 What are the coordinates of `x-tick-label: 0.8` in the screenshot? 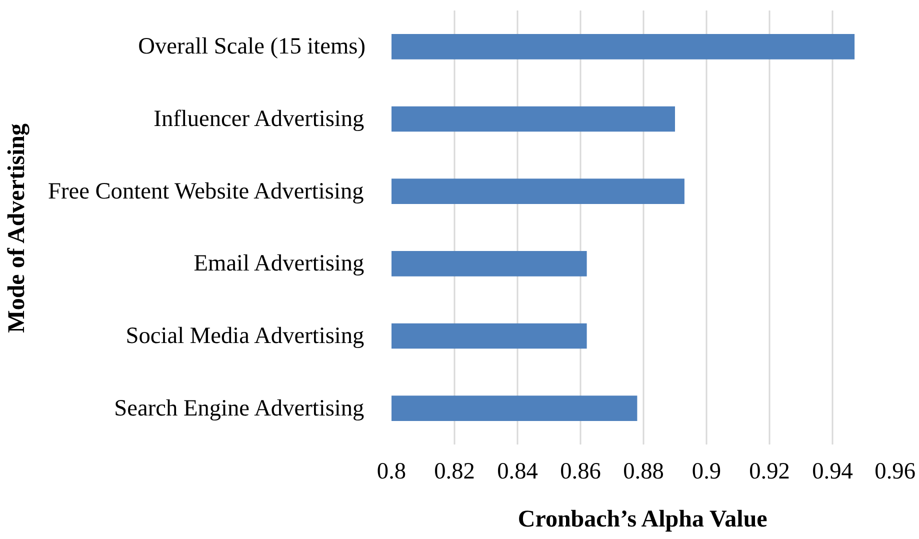 It's located at (391, 471).